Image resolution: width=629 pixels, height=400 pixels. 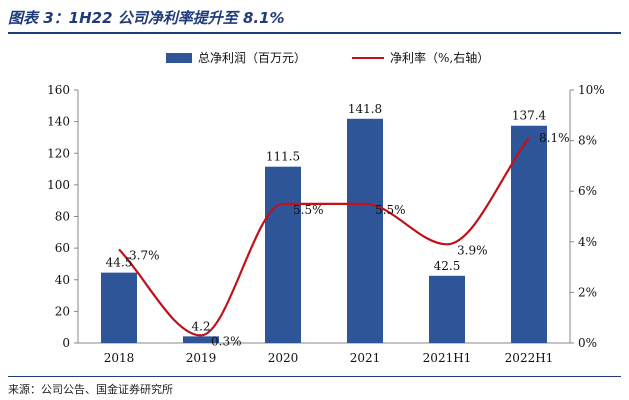 What do you see at coordinates (58, 90) in the screenshot?
I see `left-tick-label: 160` at bounding box center [58, 90].